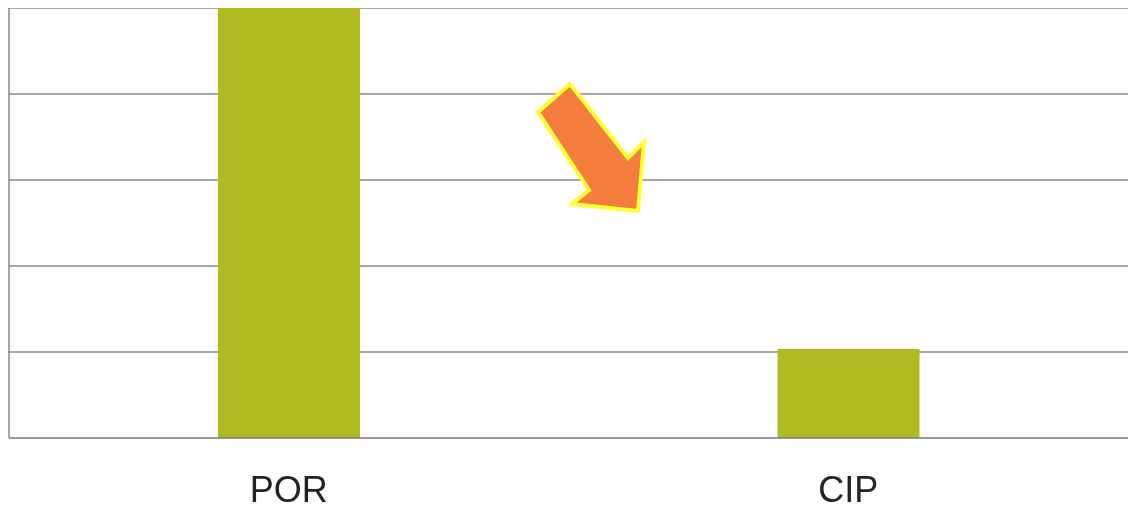  I want to click on x-tick-label: CIP, so click(848, 489).